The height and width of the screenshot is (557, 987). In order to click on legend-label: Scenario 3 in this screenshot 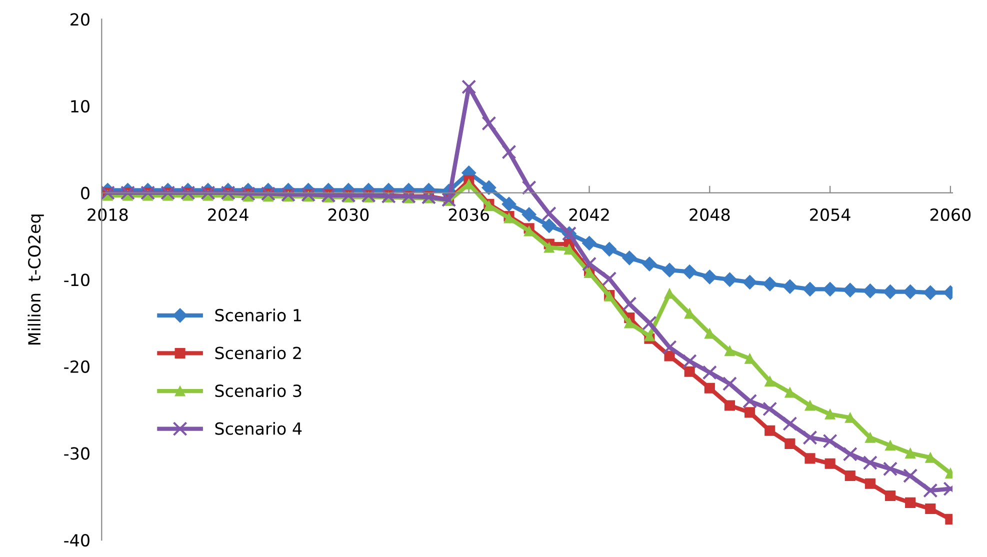, I will do `click(258, 391)`.